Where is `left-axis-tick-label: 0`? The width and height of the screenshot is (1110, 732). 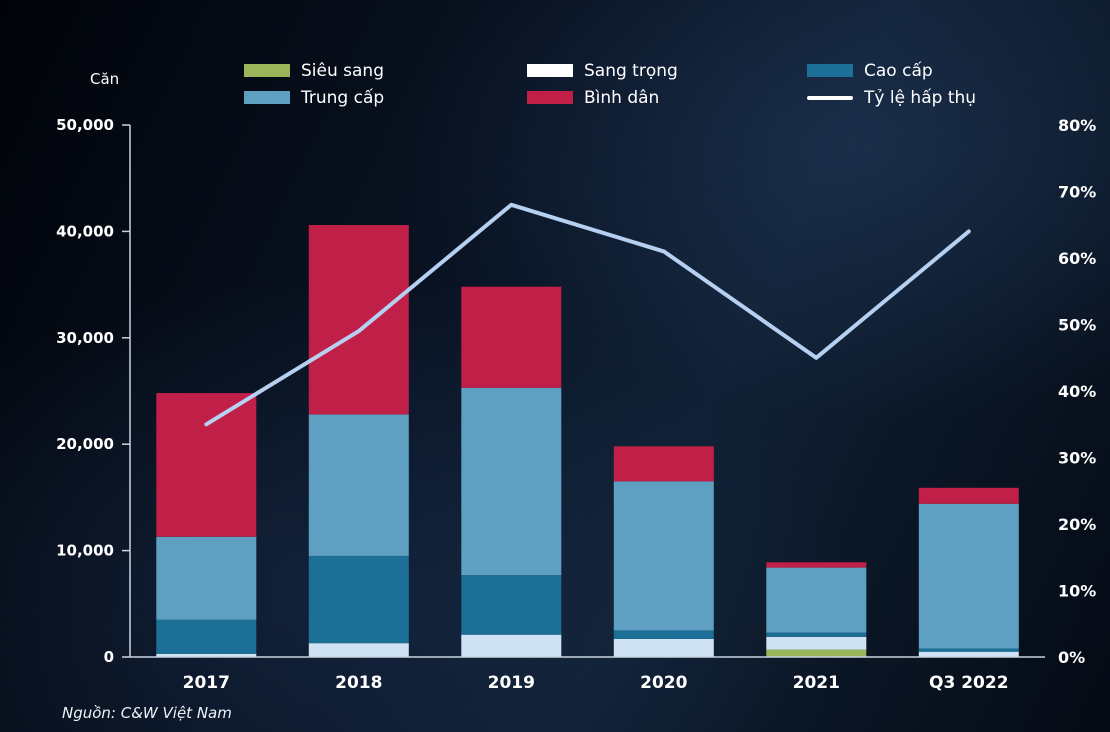
left-axis-tick-label: 0 is located at coordinates (109, 657).